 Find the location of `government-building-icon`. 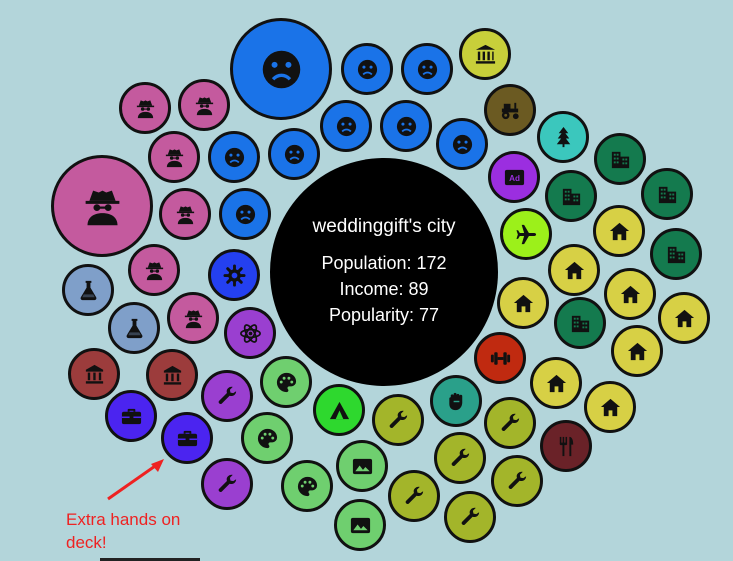

government-building-icon is located at coordinates (485, 54).